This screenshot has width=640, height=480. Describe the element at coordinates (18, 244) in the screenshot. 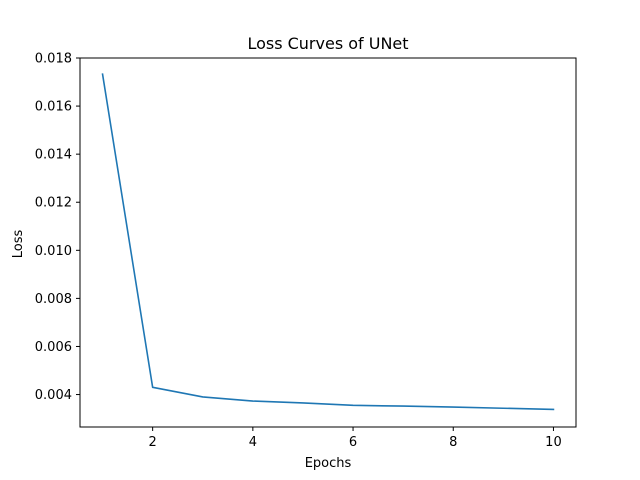

I see `y-axis-label: Loss` at that location.